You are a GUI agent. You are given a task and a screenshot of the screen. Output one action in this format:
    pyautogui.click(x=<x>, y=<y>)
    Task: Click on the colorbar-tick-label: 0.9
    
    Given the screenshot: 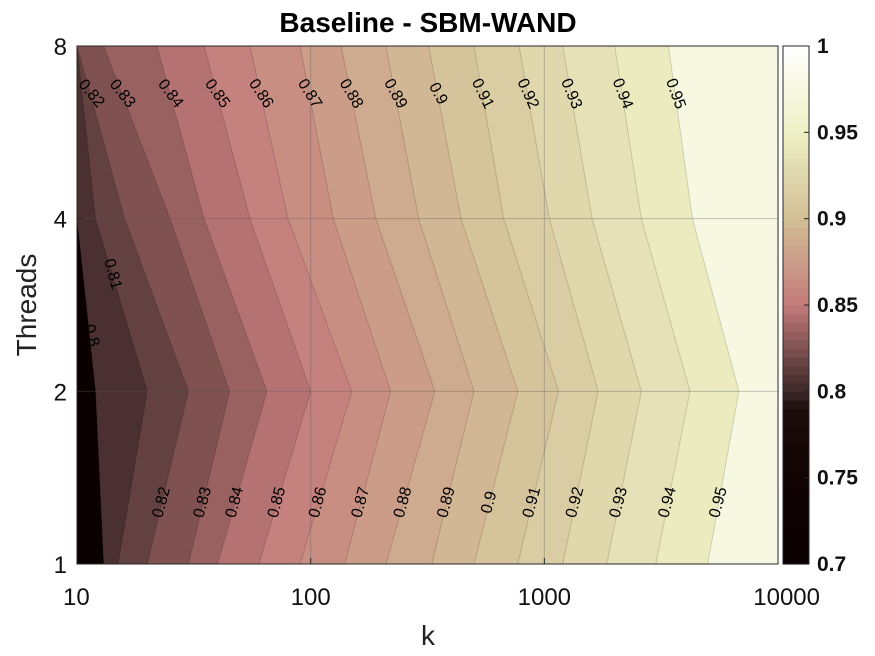 What is the action you would take?
    pyautogui.click(x=831, y=219)
    